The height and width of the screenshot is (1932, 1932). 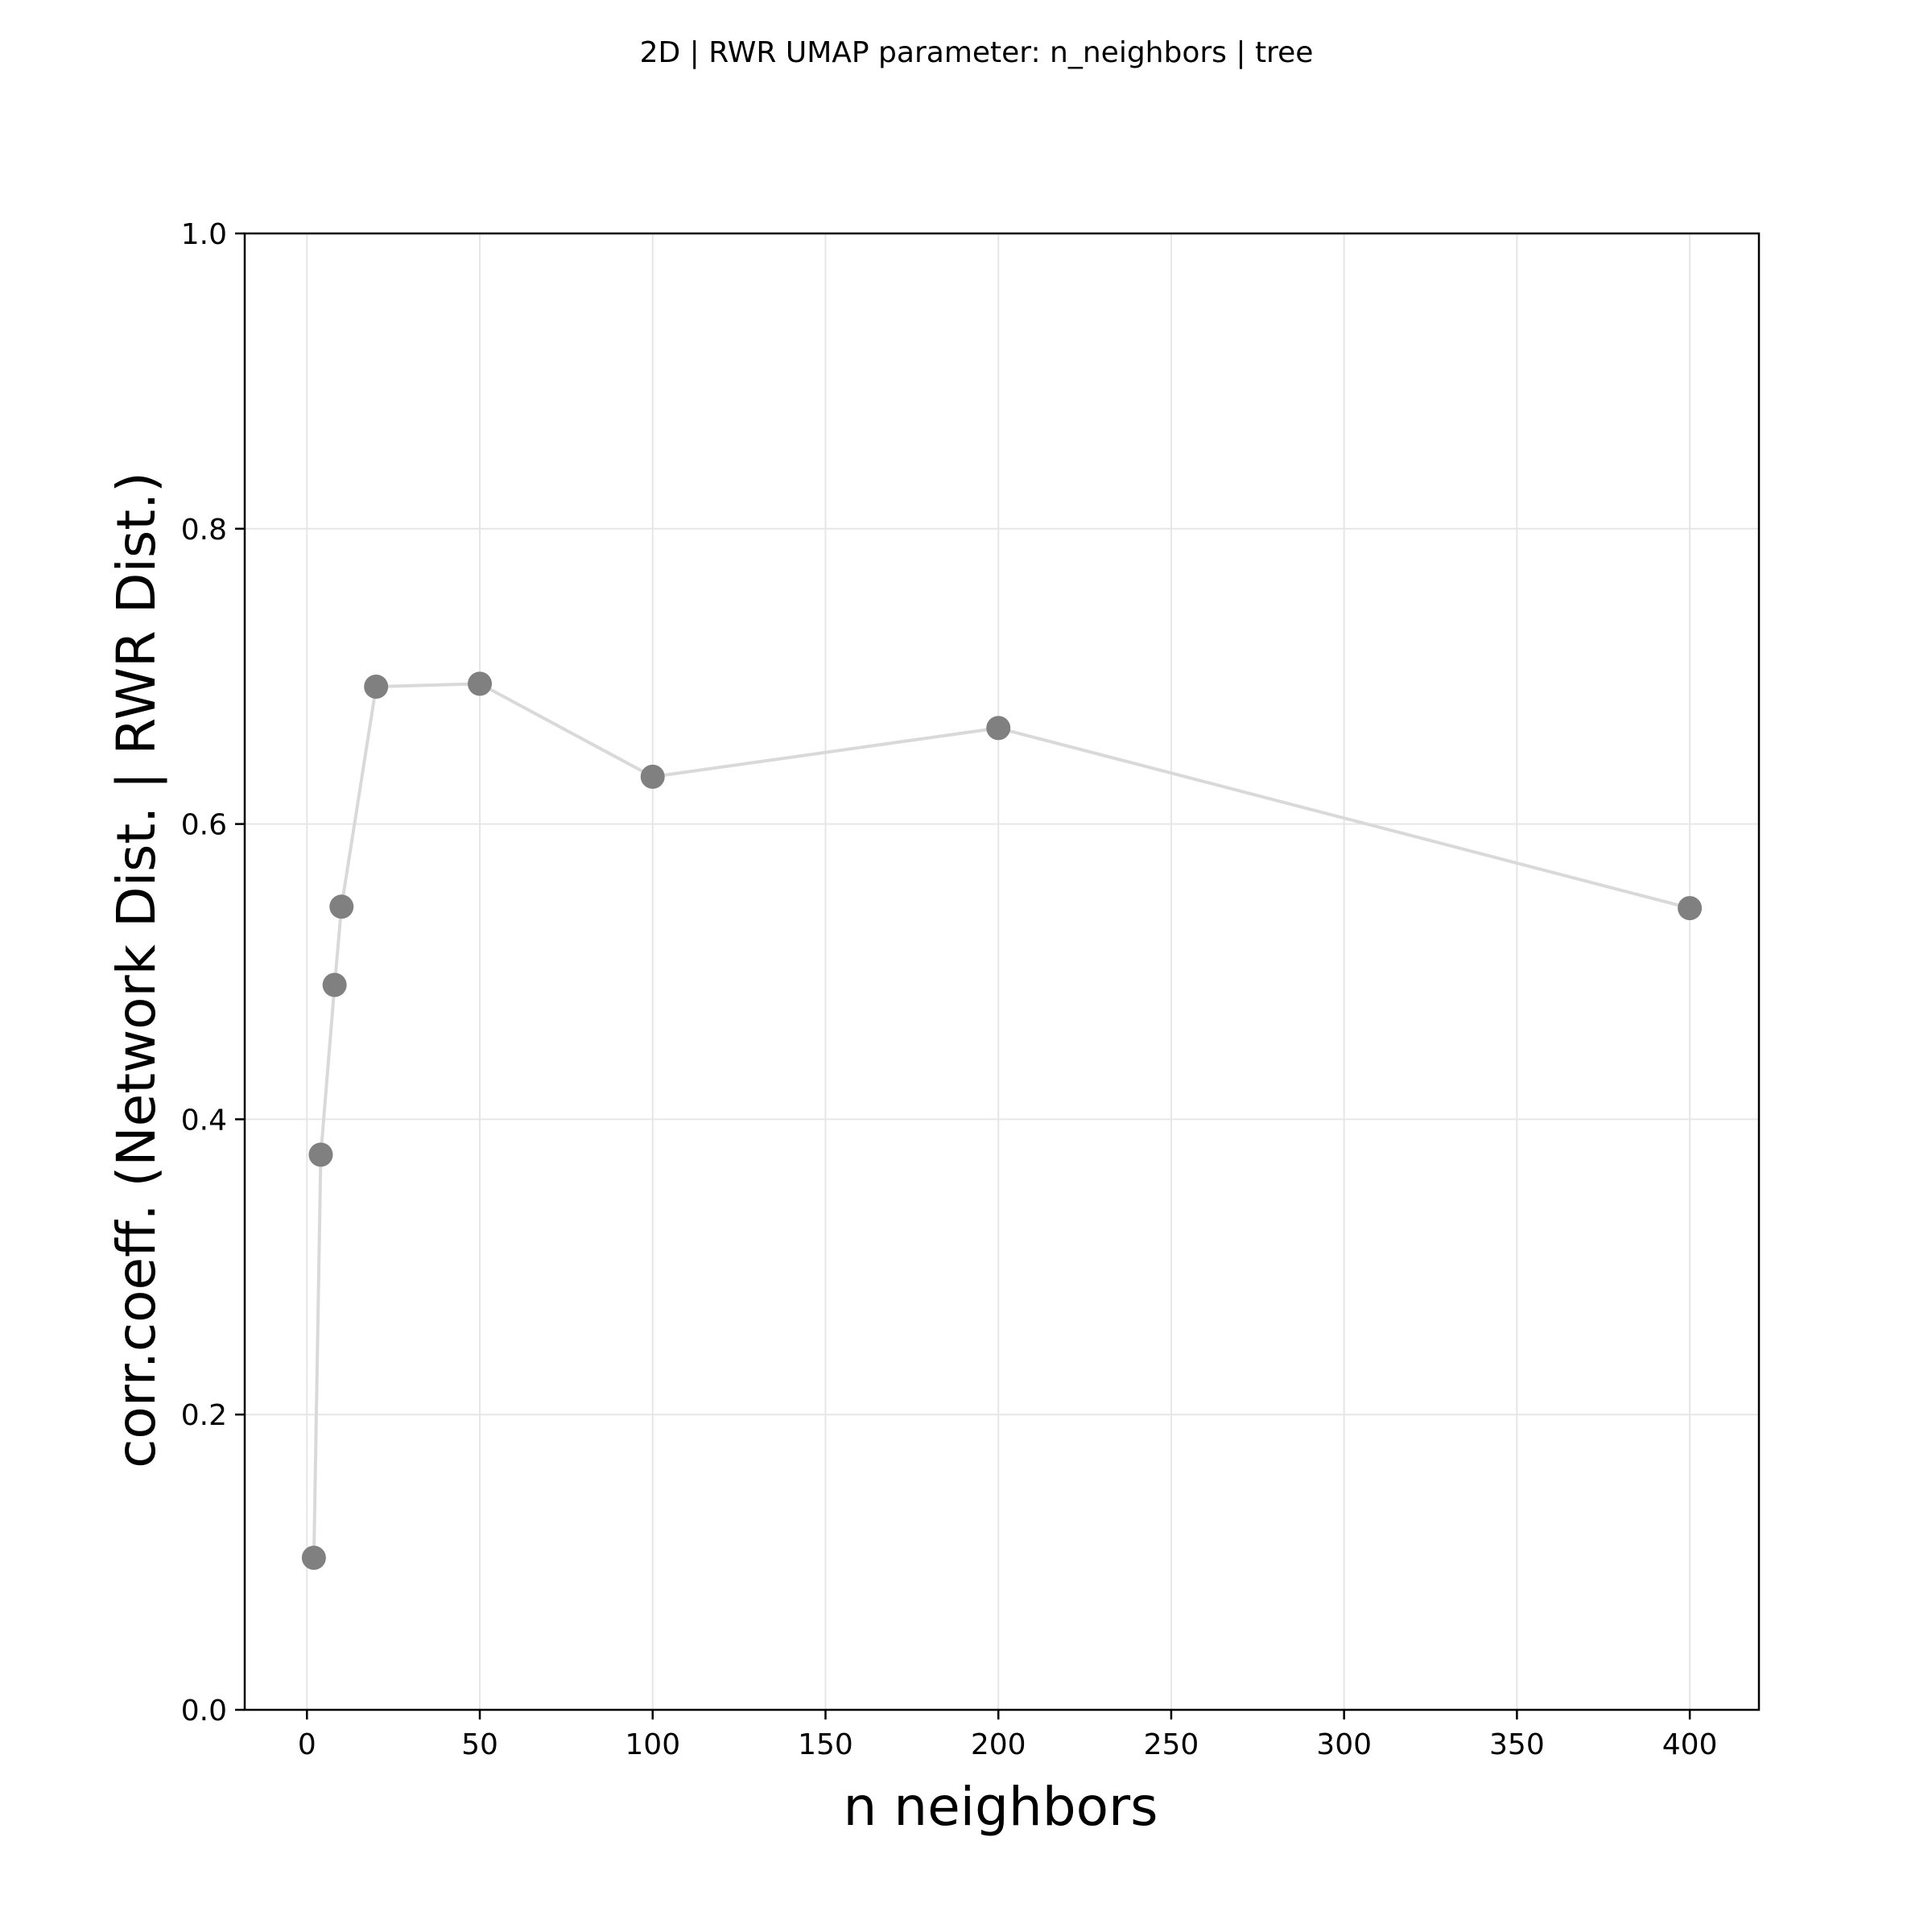 I want to click on y-tick-label: 0.2, so click(x=204, y=1415).